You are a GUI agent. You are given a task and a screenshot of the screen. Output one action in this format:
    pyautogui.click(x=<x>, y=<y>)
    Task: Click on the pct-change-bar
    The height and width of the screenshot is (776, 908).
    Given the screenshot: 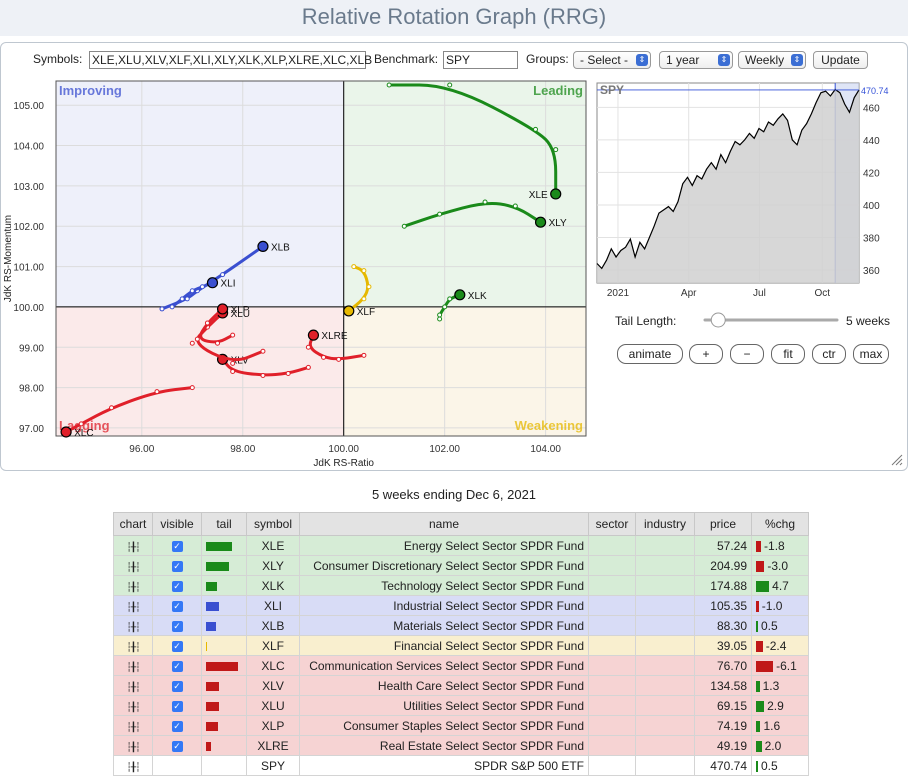 What is the action you would take?
    pyautogui.click(x=759, y=746)
    